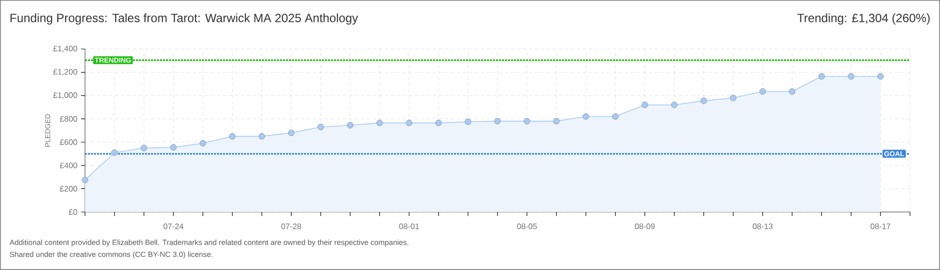 This screenshot has width=940, height=270. I want to click on x-tick-label: 08-13, so click(762, 227).